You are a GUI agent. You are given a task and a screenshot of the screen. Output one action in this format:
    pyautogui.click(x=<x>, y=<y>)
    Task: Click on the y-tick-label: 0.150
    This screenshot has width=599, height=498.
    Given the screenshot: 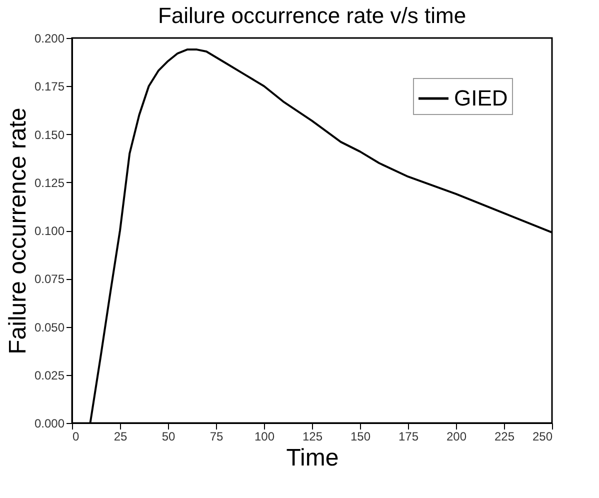 What is the action you would take?
    pyautogui.click(x=49, y=135)
    